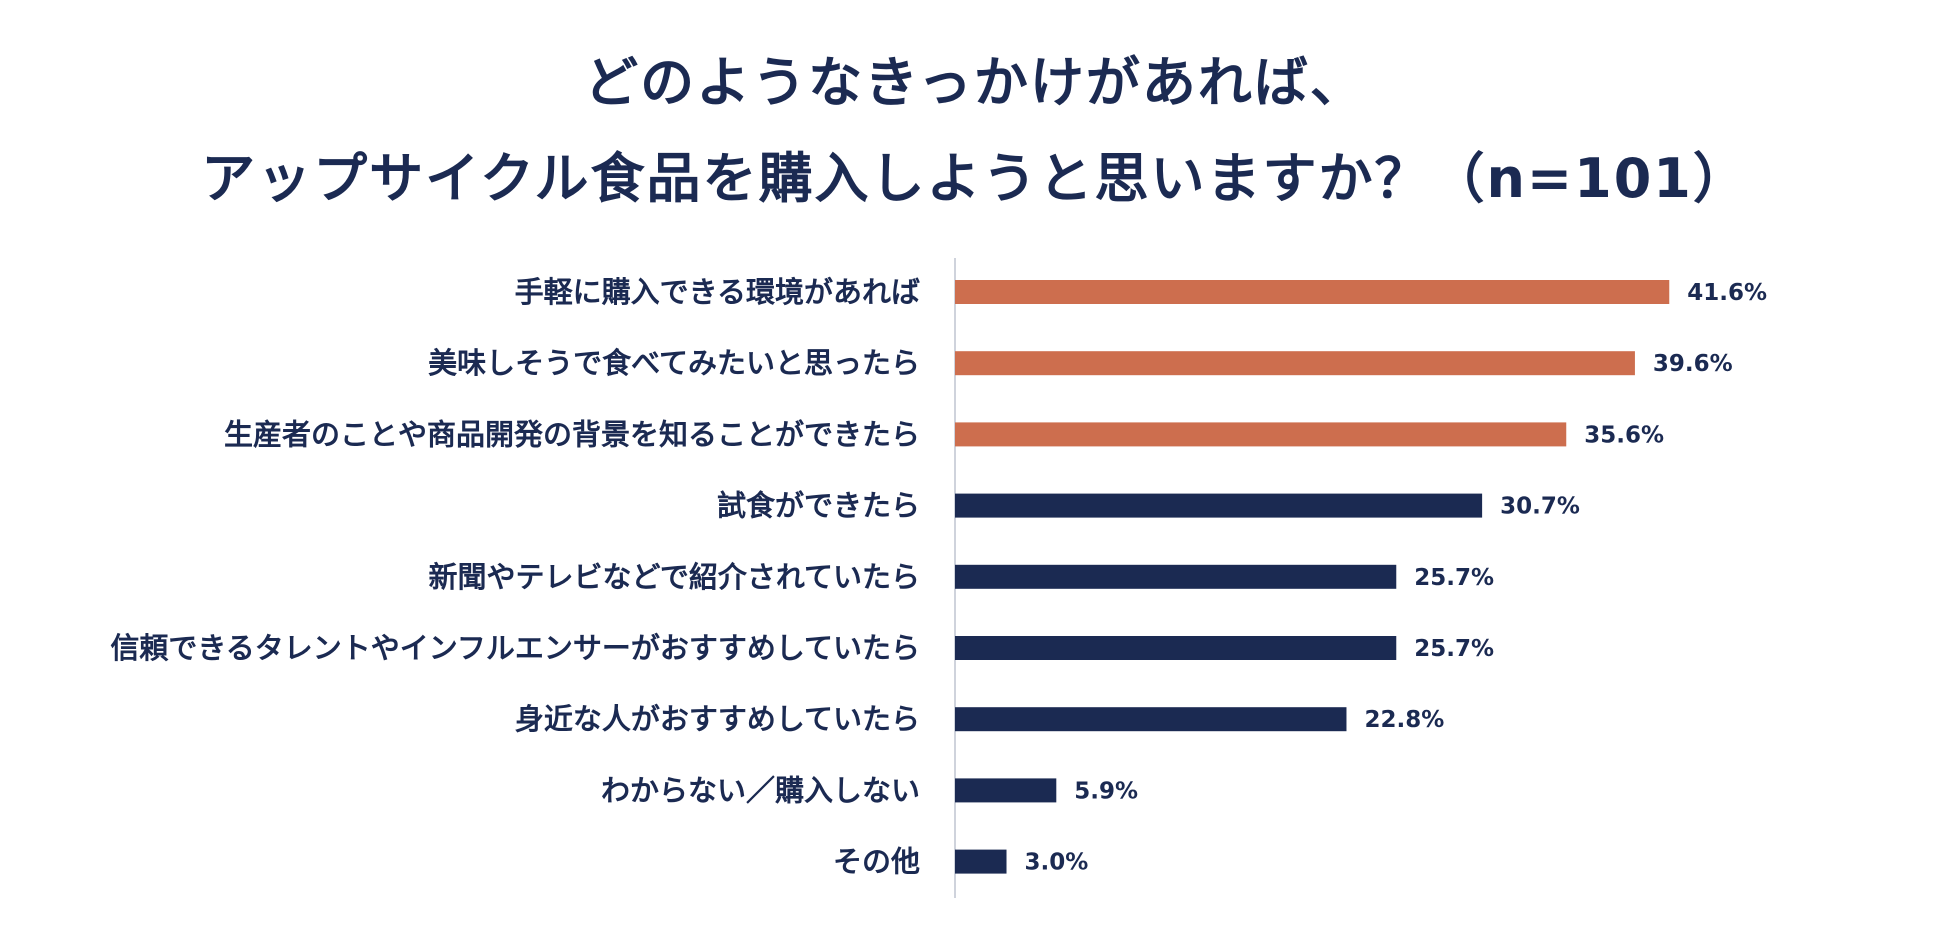 The width and height of the screenshot is (1950, 933). What do you see at coordinates (1693, 364) in the screenshot?
I see `value-label: 39.6%` at bounding box center [1693, 364].